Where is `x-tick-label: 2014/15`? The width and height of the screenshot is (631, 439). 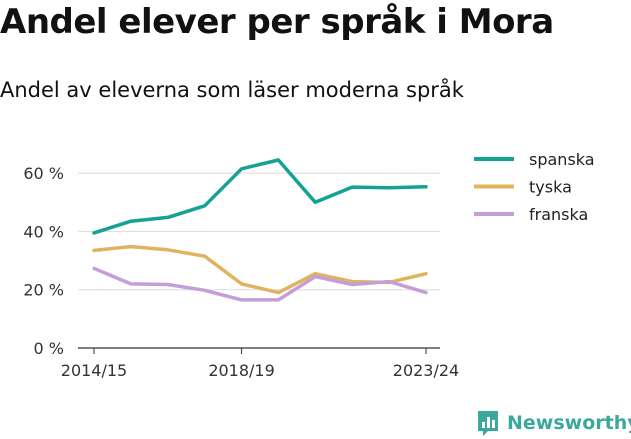
x-tick-label: 2014/15 is located at coordinates (94, 370).